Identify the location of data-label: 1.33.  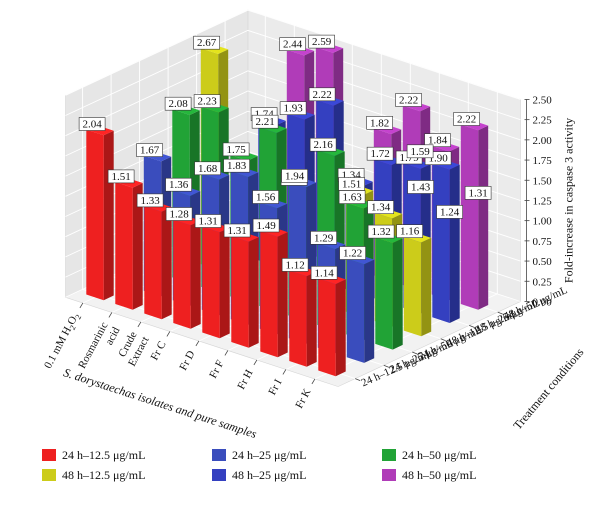
(150, 200).